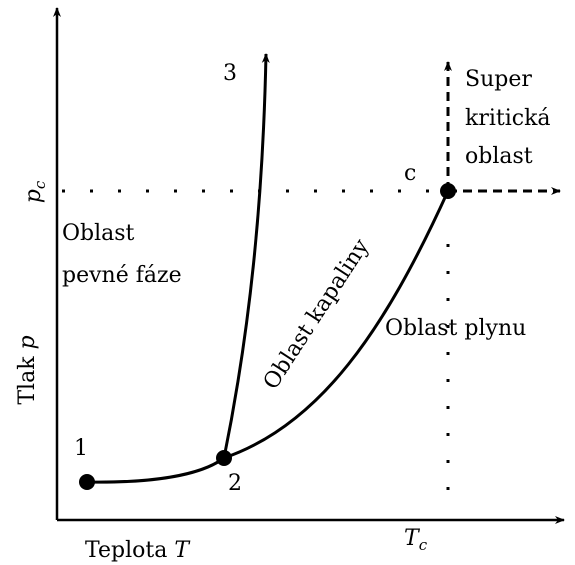 The image size is (575, 565). I want to click on text: Teplota, so click(129, 550).